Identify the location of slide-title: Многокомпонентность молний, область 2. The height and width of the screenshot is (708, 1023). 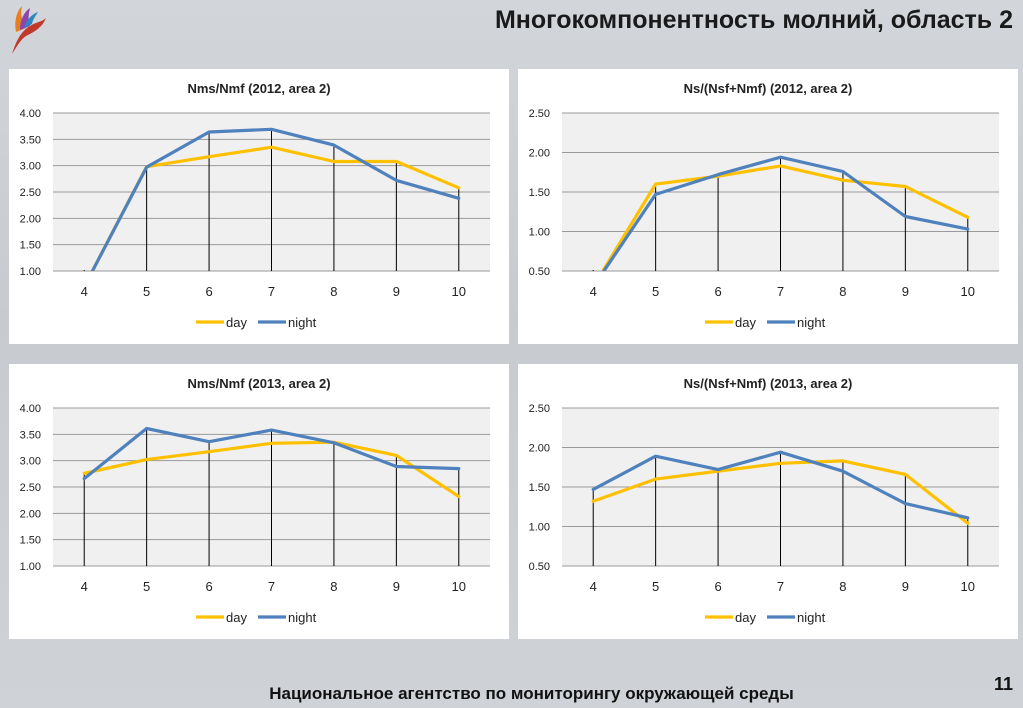
(753, 20).